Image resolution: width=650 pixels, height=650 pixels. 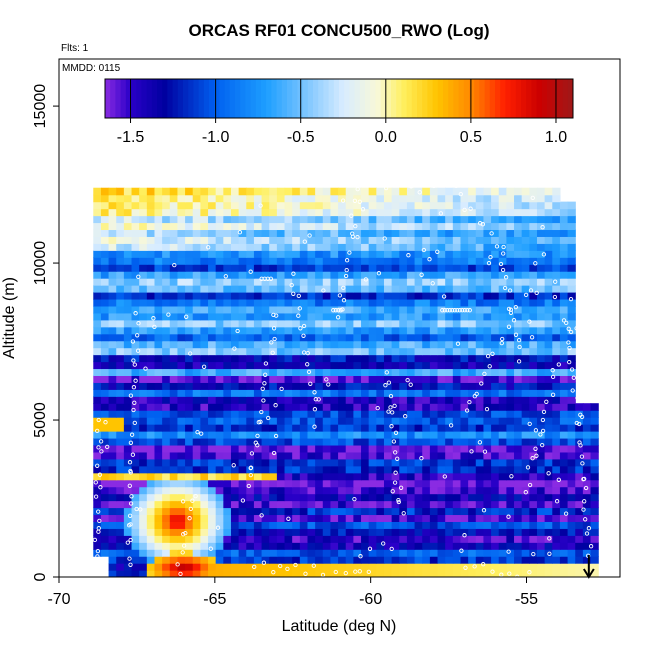 I want to click on y-tick-label: 0, so click(x=40, y=576).